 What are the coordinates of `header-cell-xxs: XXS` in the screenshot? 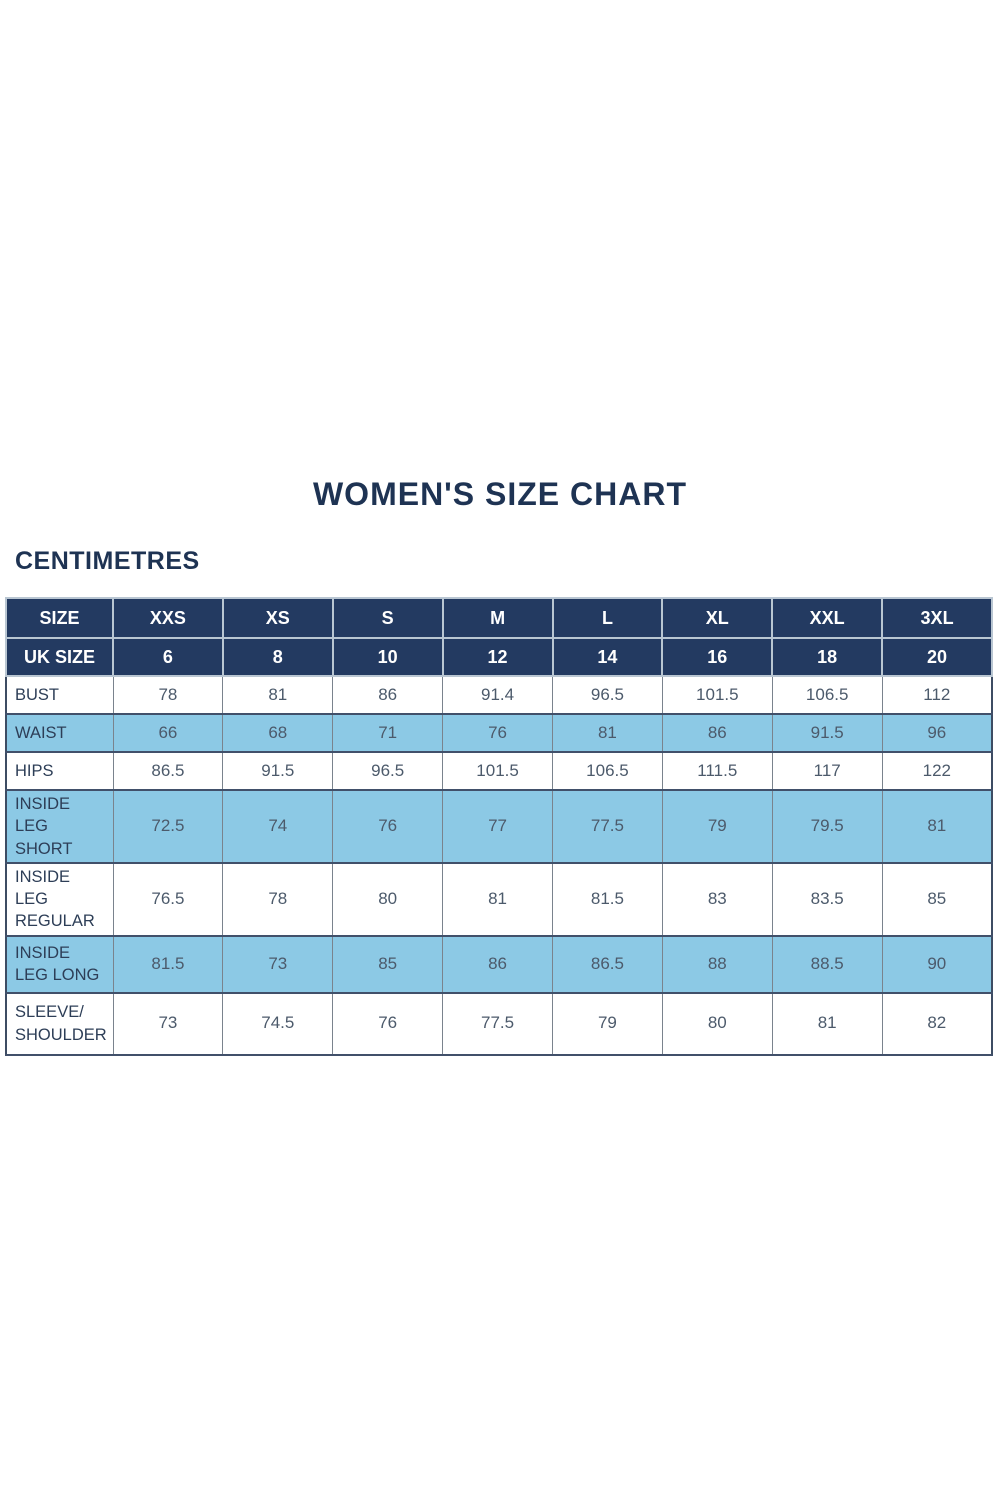 It's located at (168, 618).